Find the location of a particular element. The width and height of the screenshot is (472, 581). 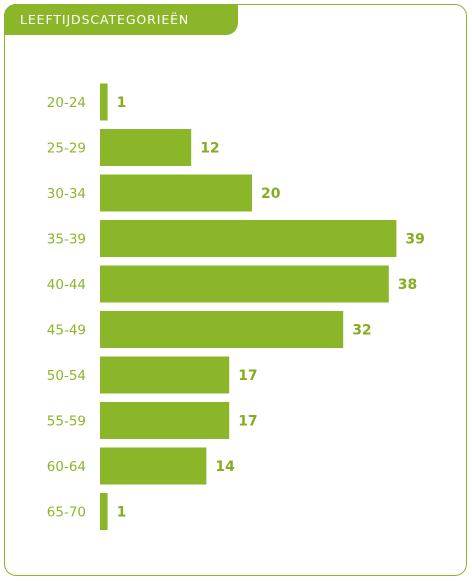

category-label: 25-29 is located at coordinates (66, 149).